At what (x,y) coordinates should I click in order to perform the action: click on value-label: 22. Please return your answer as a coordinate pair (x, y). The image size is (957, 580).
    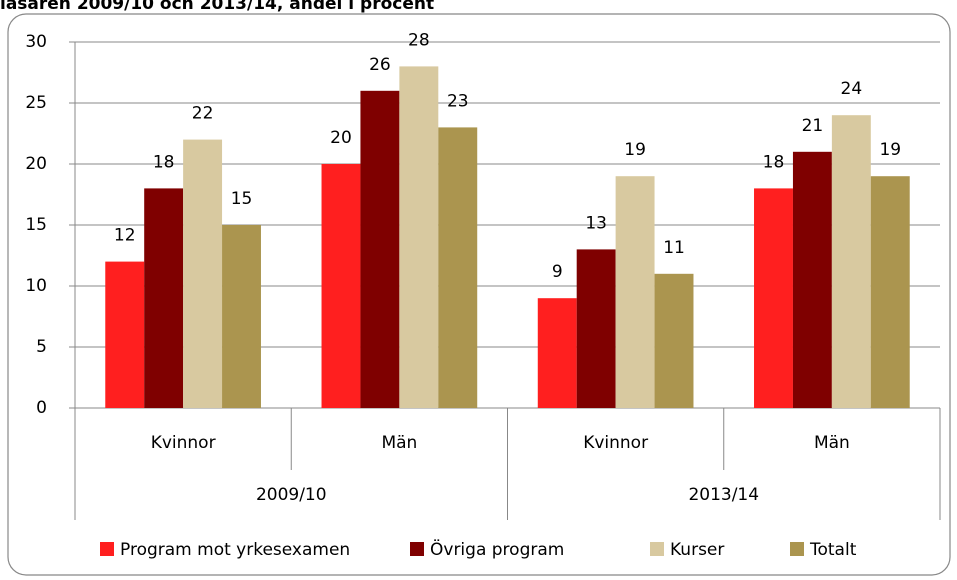
    Looking at the image, I should click on (203, 114).